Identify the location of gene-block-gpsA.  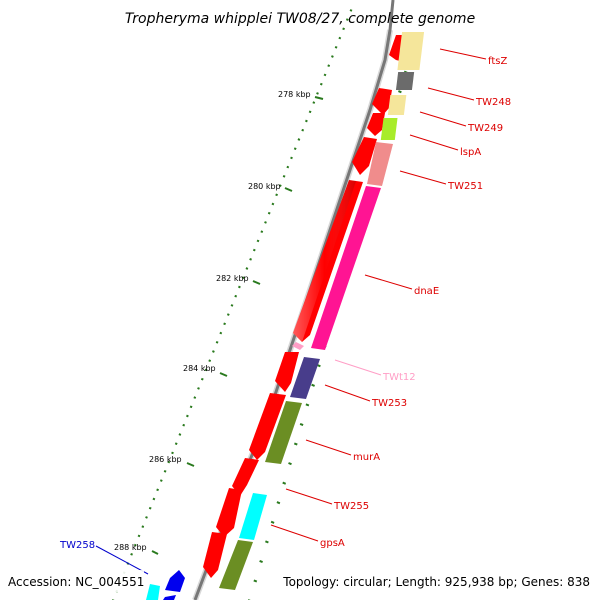
(236, 565).